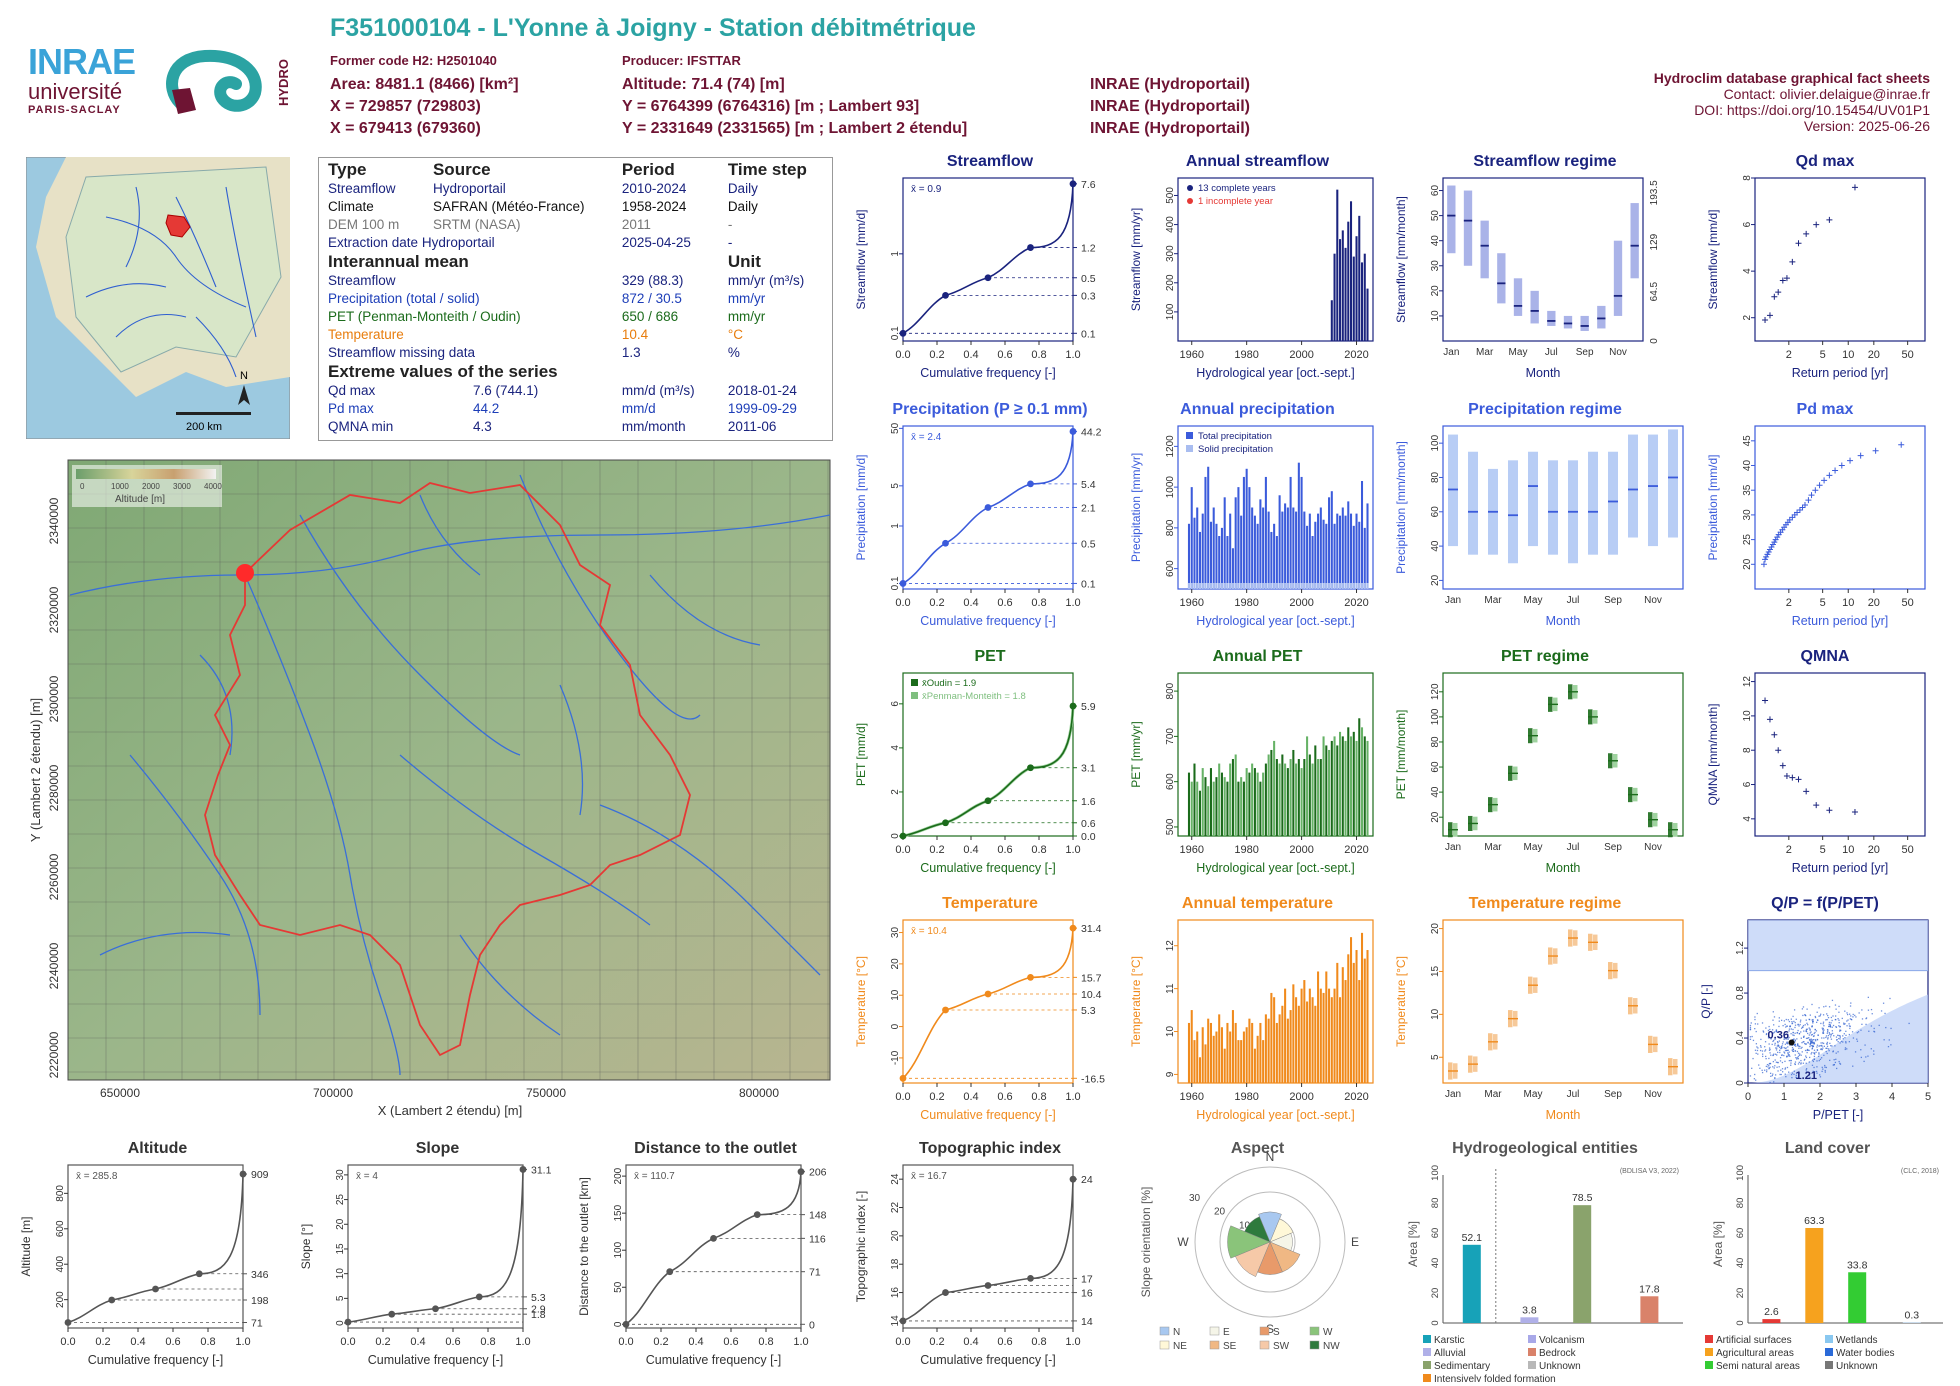 This screenshot has width=1960, height=1386. What do you see at coordinates (1170, 781) in the screenshot?
I see `y-tick-label: 600` at bounding box center [1170, 781].